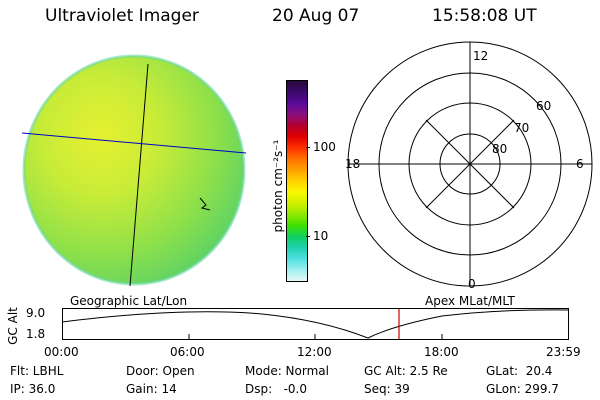 The width and height of the screenshot is (600, 400). What do you see at coordinates (522, 389) in the screenshot?
I see `status-glon: GLon: 299.7` at bounding box center [522, 389].